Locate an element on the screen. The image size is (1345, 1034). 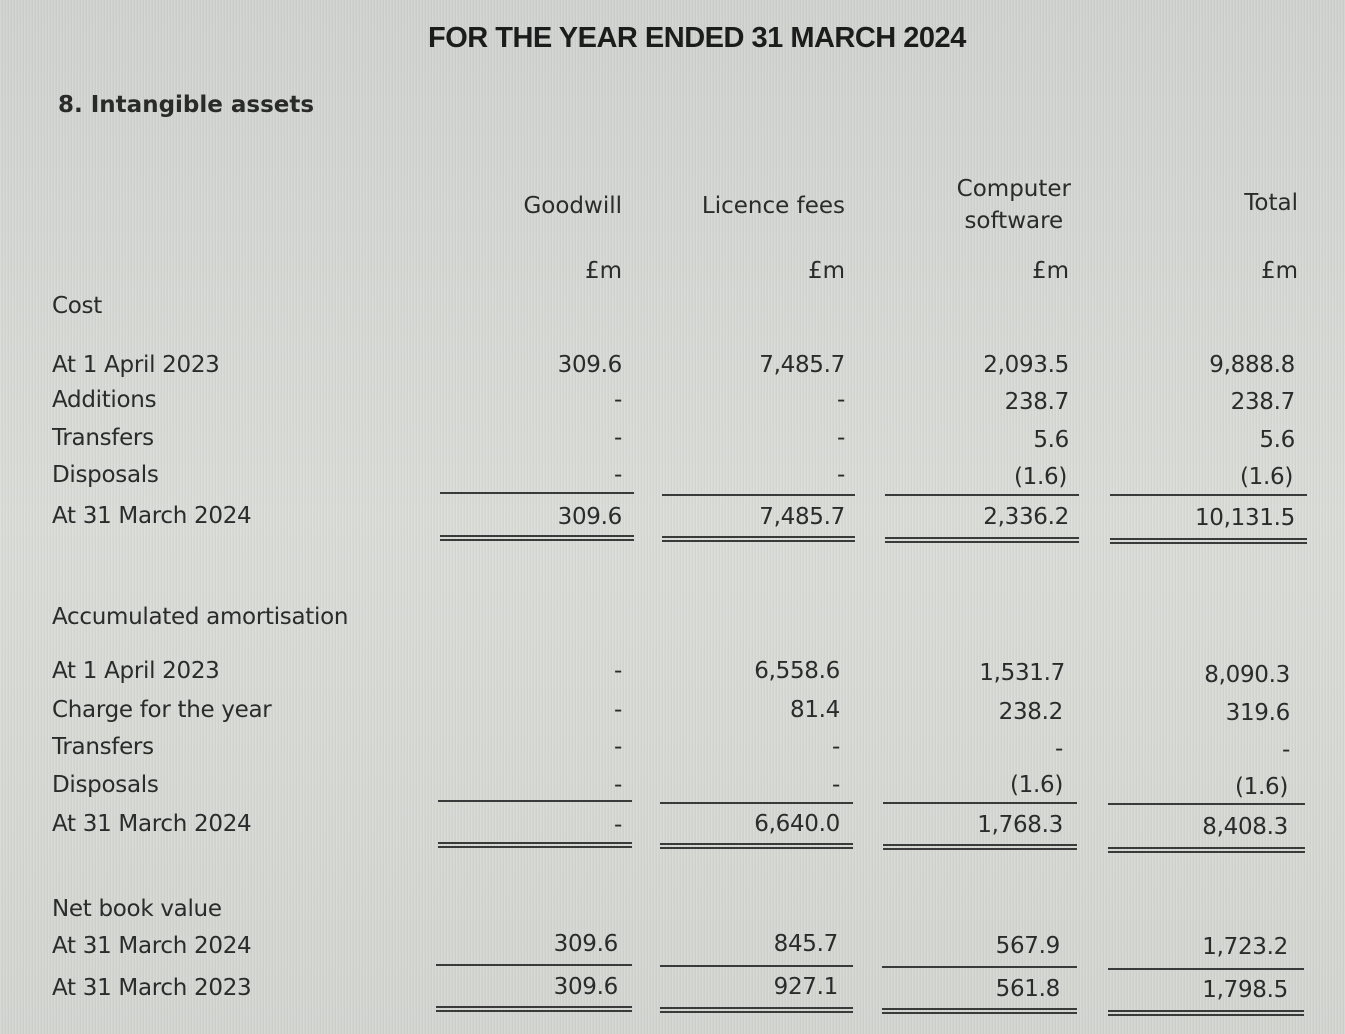
amortisation-cell: 8,090.3 is located at coordinates (1247, 675).